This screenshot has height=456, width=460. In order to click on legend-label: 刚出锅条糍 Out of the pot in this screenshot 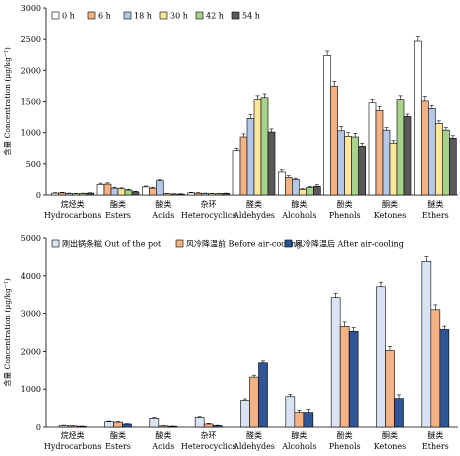, I will do `click(112, 244)`.